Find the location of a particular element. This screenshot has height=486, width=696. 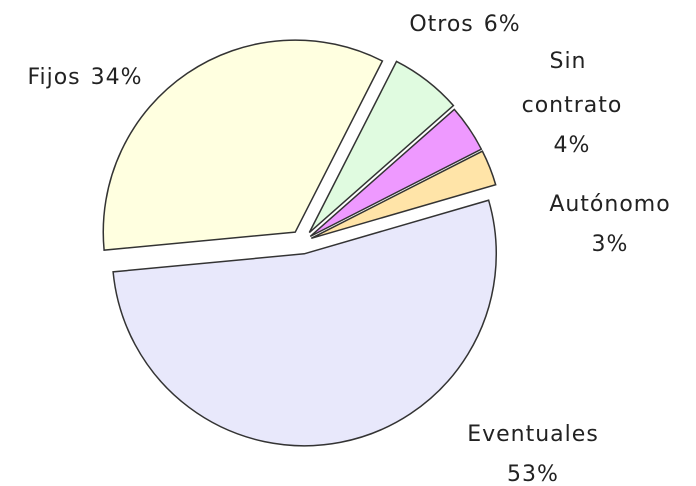

data-label: Otros 6% is located at coordinates (464, 24).